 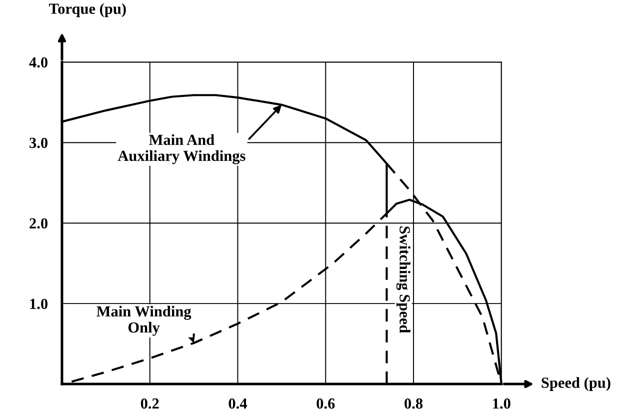 What do you see at coordinates (403, 279) in the screenshot?
I see `annotation: Switching Speed` at bounding box center [403, 279].